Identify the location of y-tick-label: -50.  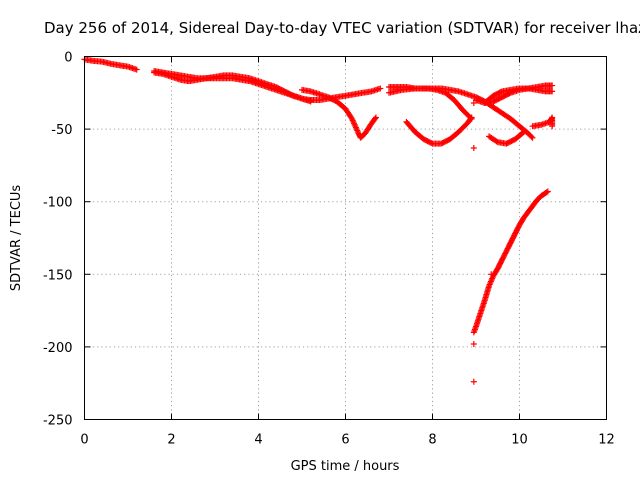
(61, 130).